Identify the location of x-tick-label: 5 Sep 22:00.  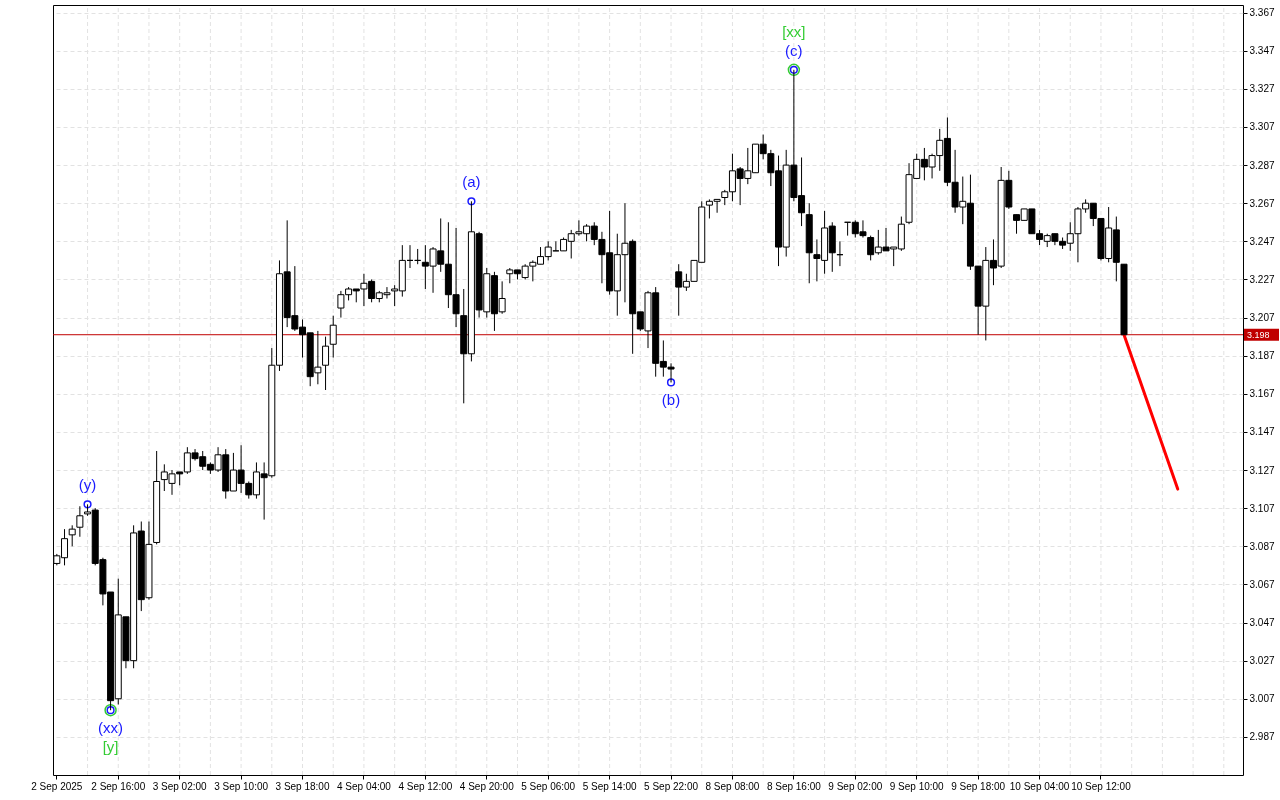
(671, 786).